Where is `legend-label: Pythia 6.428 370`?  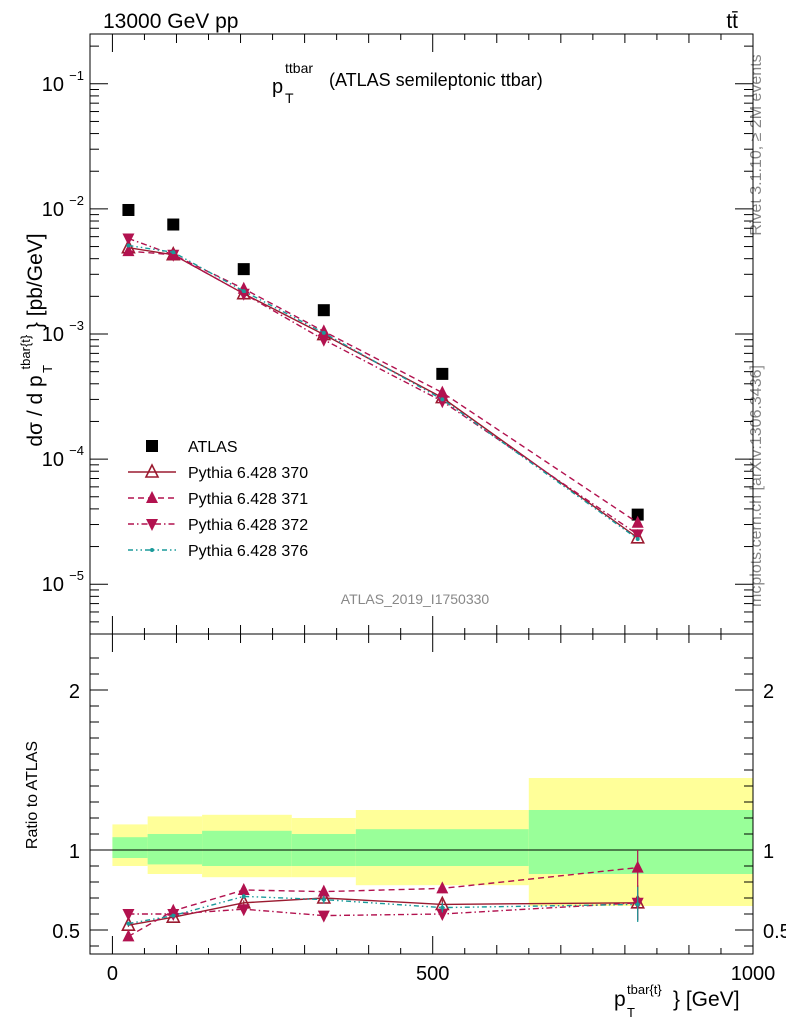 legend-label: Pythia 6.428 370 is located at coordinates (248, 473).